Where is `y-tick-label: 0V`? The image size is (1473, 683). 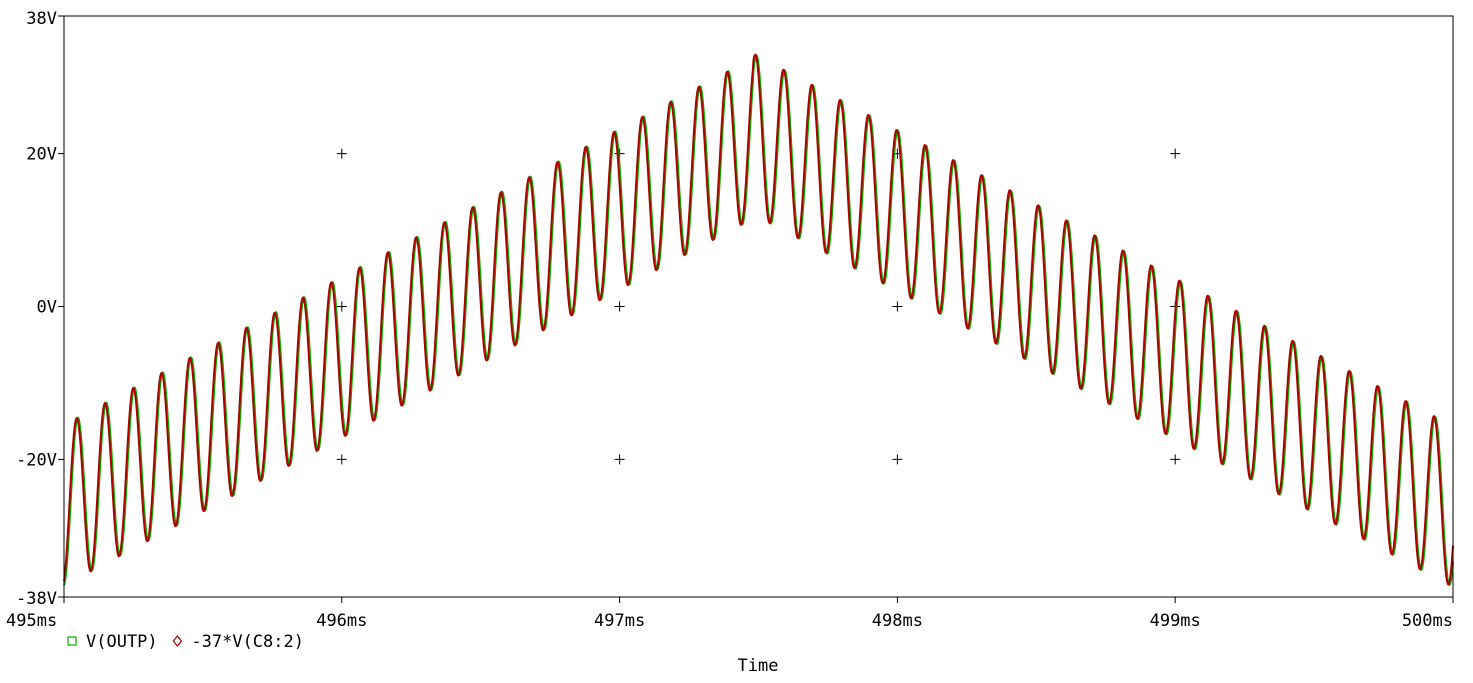
y-tick-label: 0V is located at coordinates (47, 308).